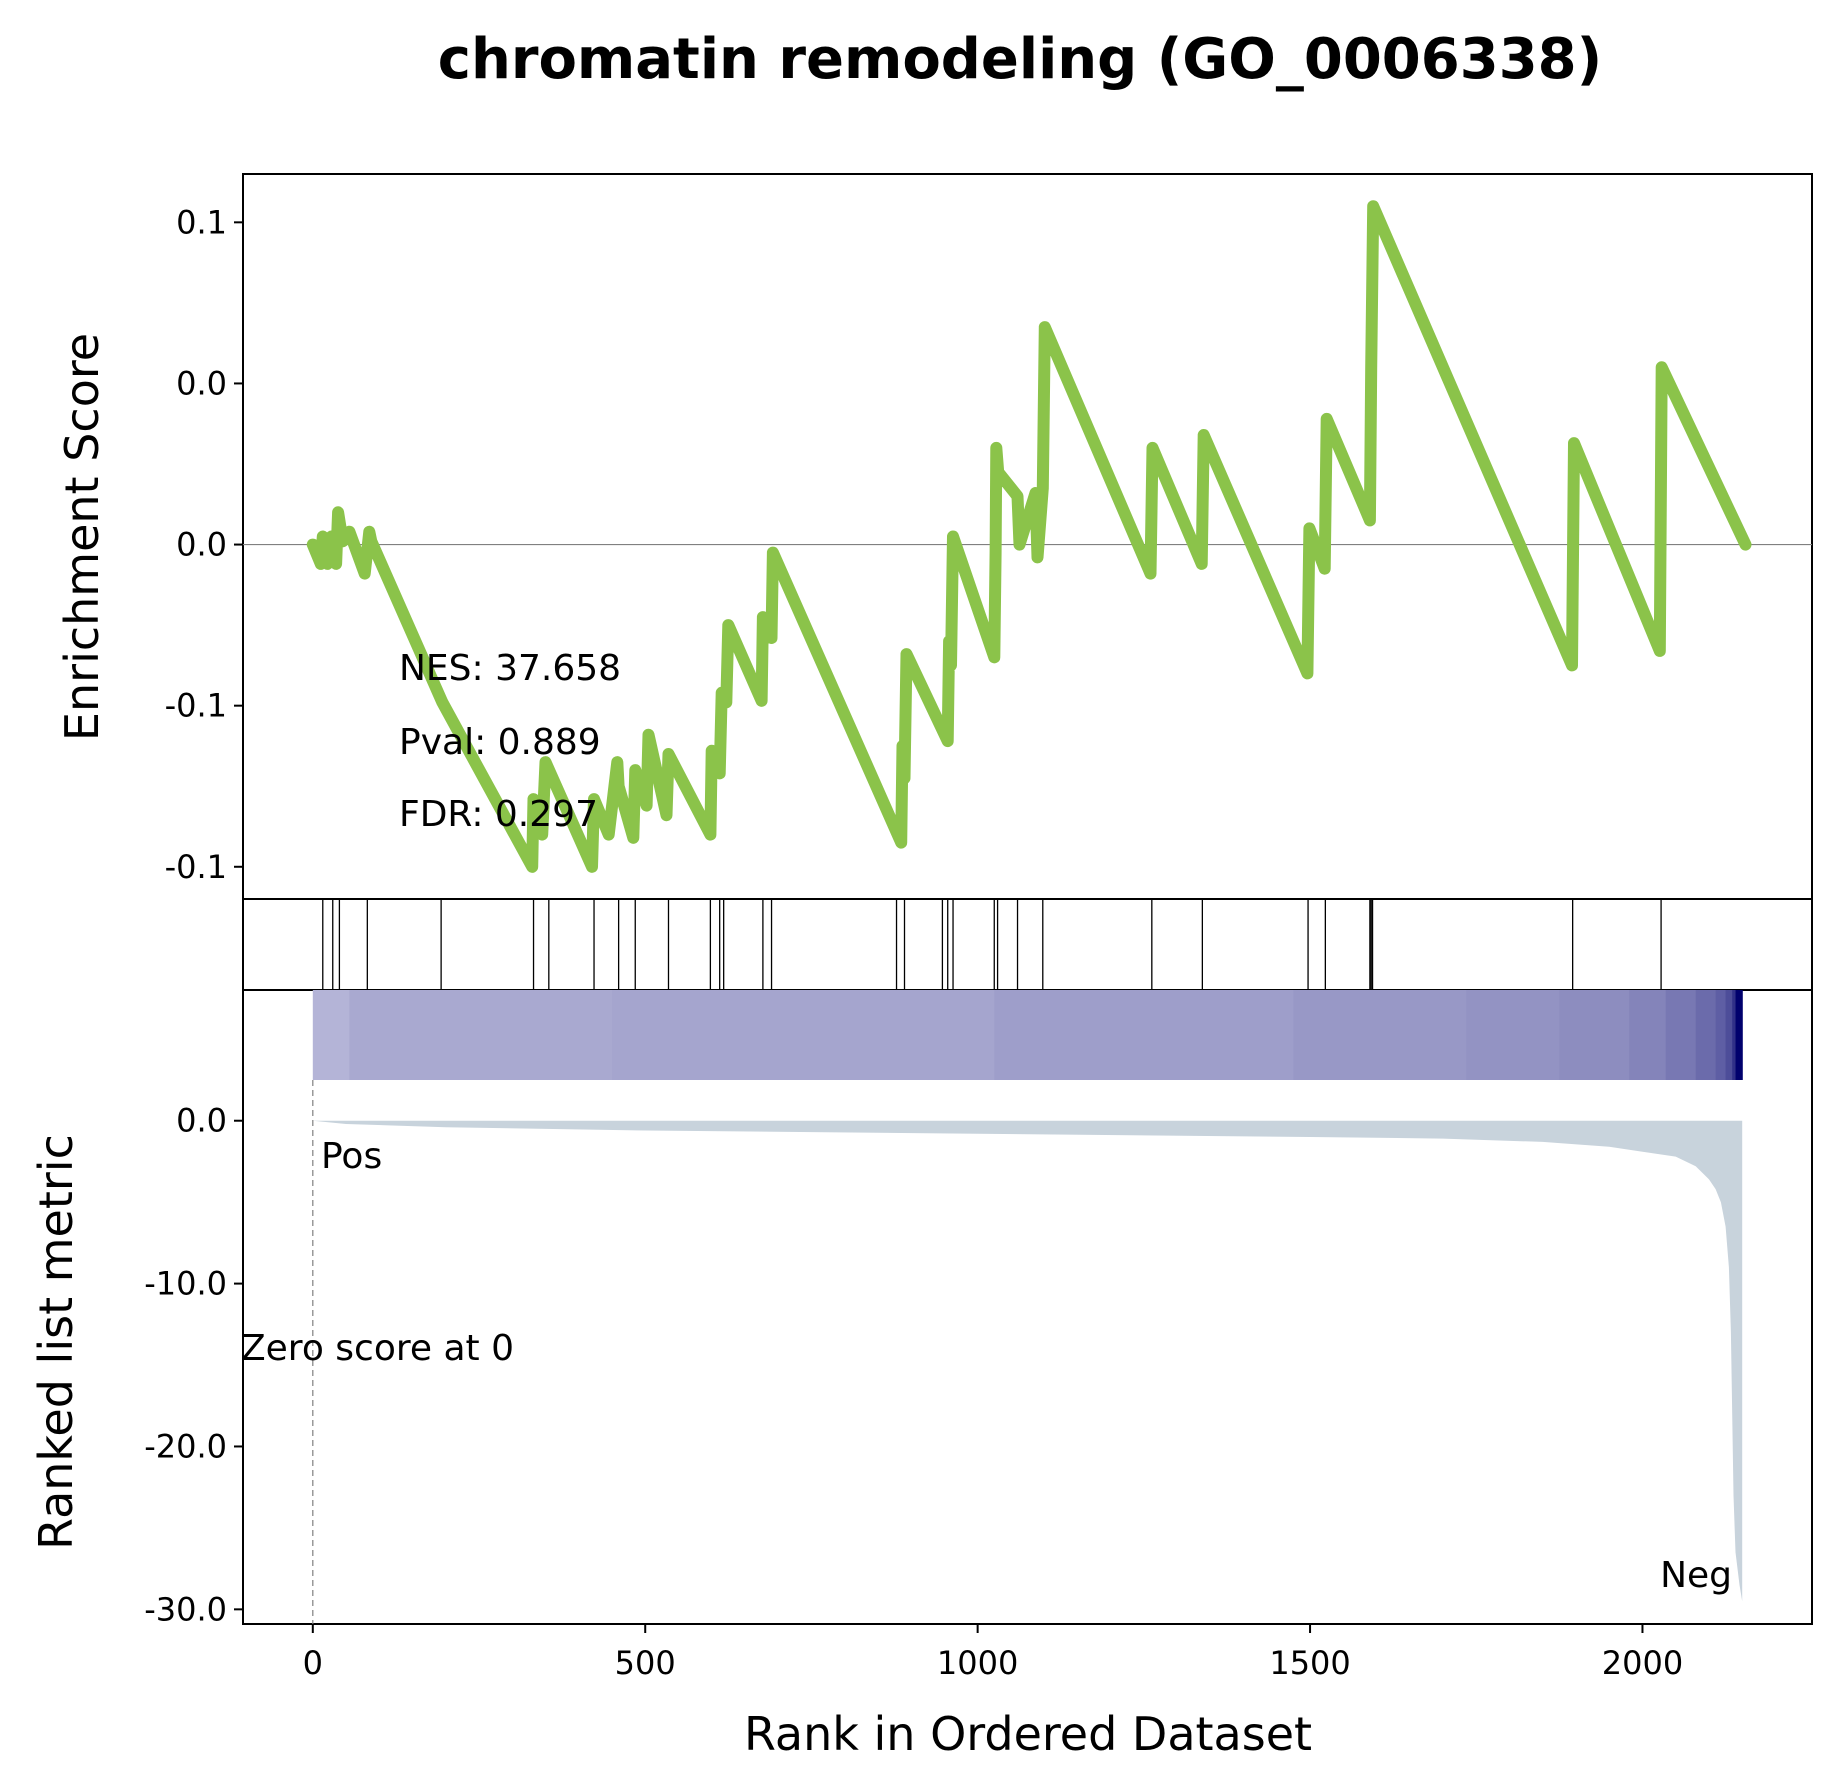 This screenshot has width=1834, height=1788. Describe the element at coordinates (1020, 59) in the screenshot. I see `chart-title: chromatin remodeling (GO_0006338)` at that location.